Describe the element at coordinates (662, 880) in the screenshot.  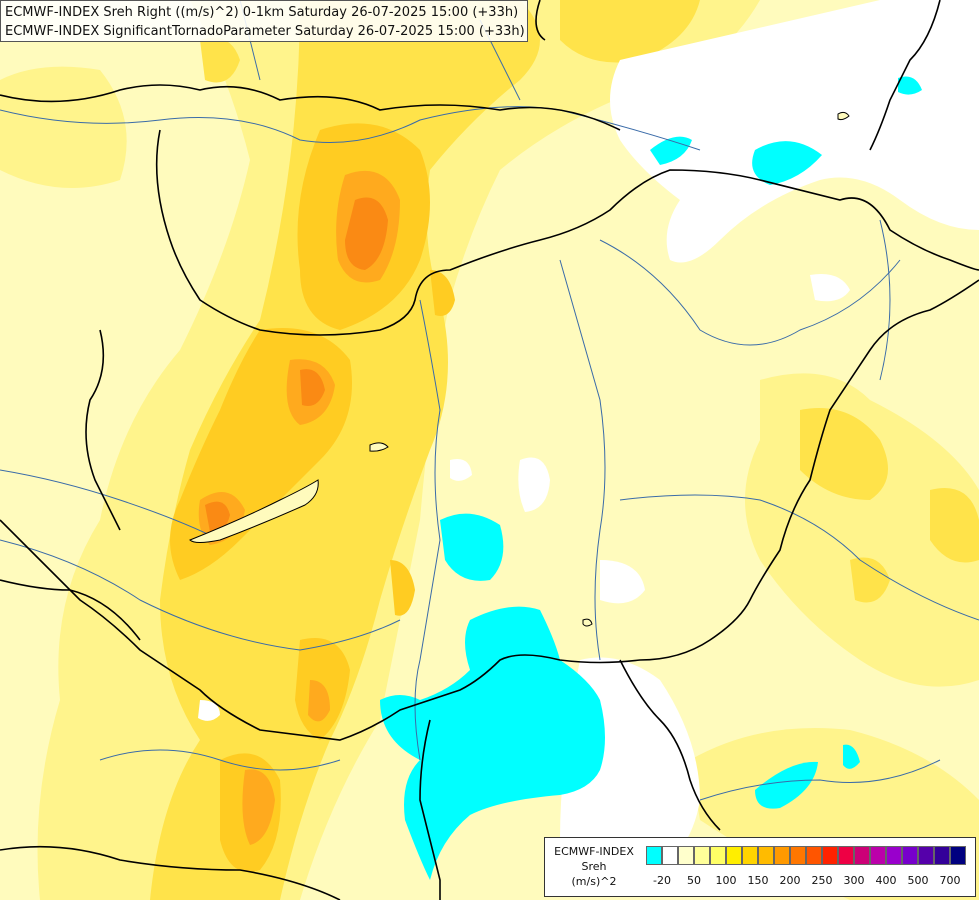
I see `legend-tick-label: -20` at that location.